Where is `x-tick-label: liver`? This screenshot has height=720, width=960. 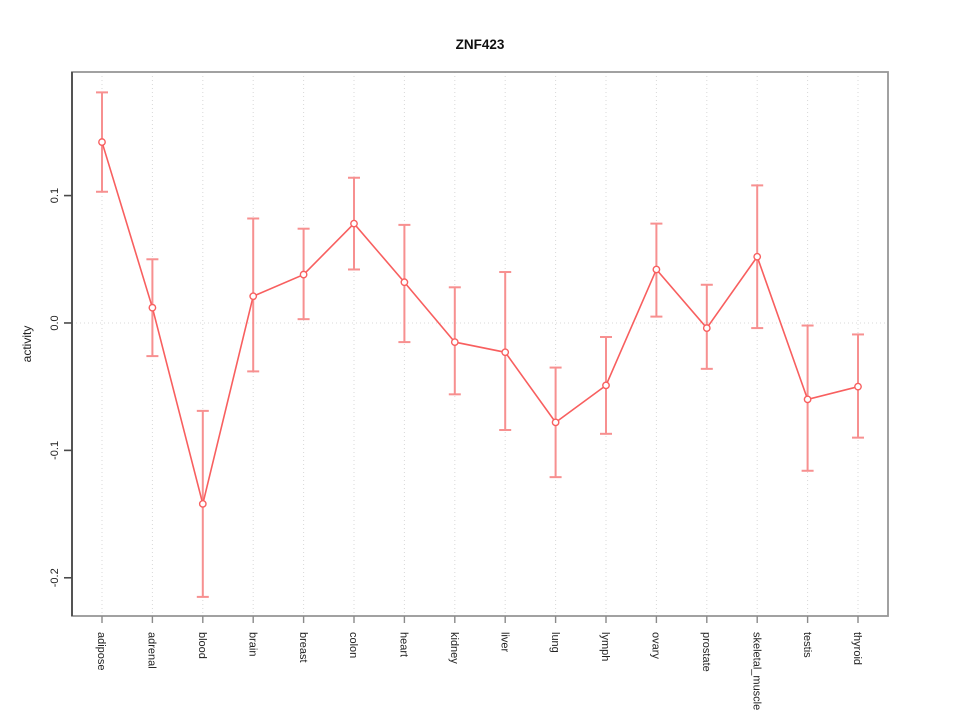 x-tick-label: liver is located at coordinates (504, 642).